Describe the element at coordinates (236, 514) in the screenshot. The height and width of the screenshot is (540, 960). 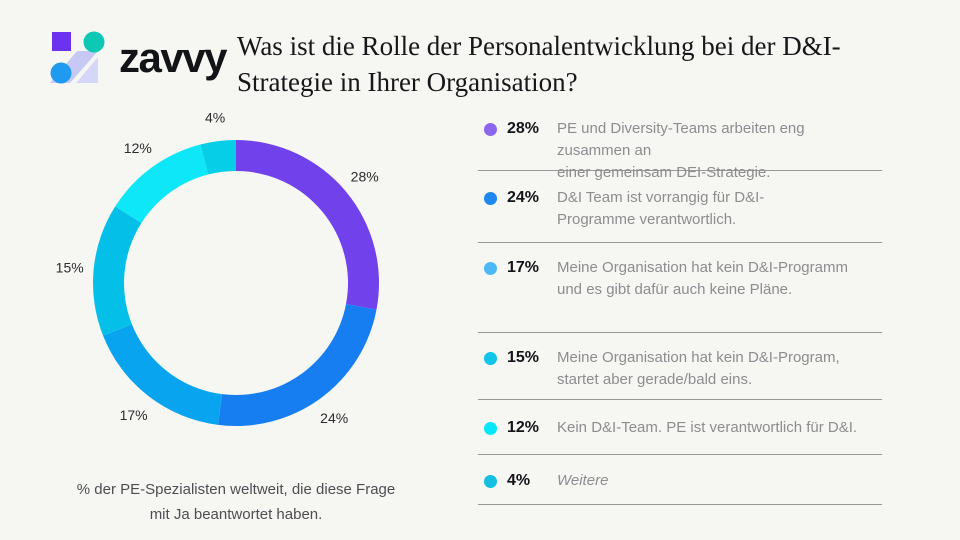
I see `chart-note-line2: mit Ja beantwortet haben.` at that location.